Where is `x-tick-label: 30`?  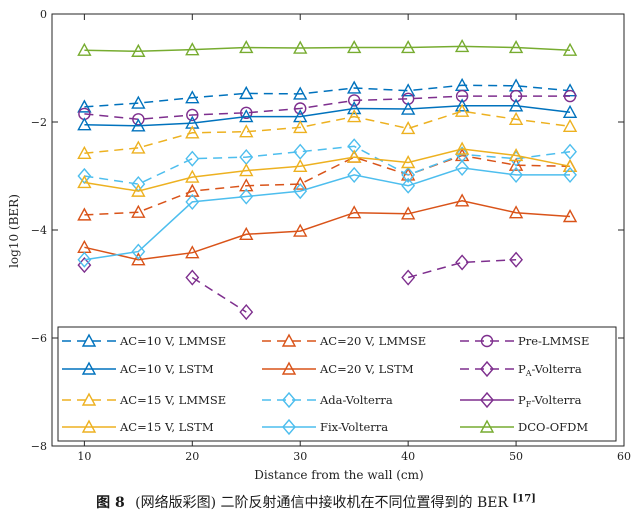 x-tick-label: 30 is located at coordinates (300, 456).